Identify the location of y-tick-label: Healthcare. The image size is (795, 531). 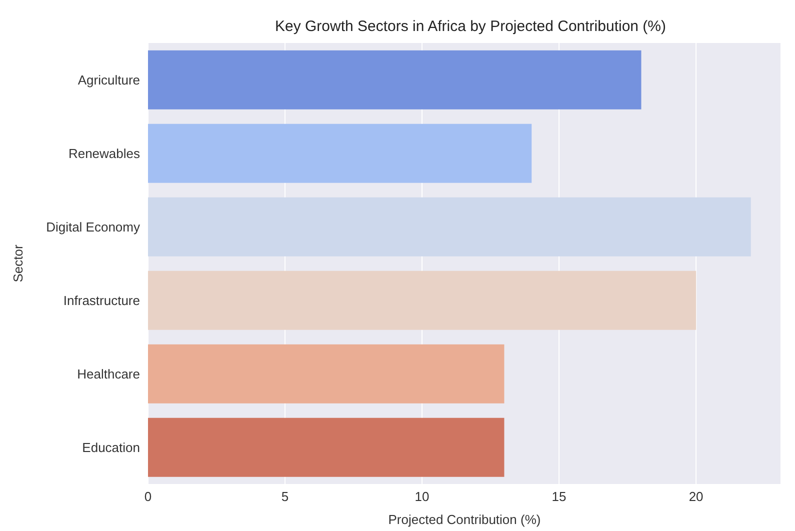
(108, 374).